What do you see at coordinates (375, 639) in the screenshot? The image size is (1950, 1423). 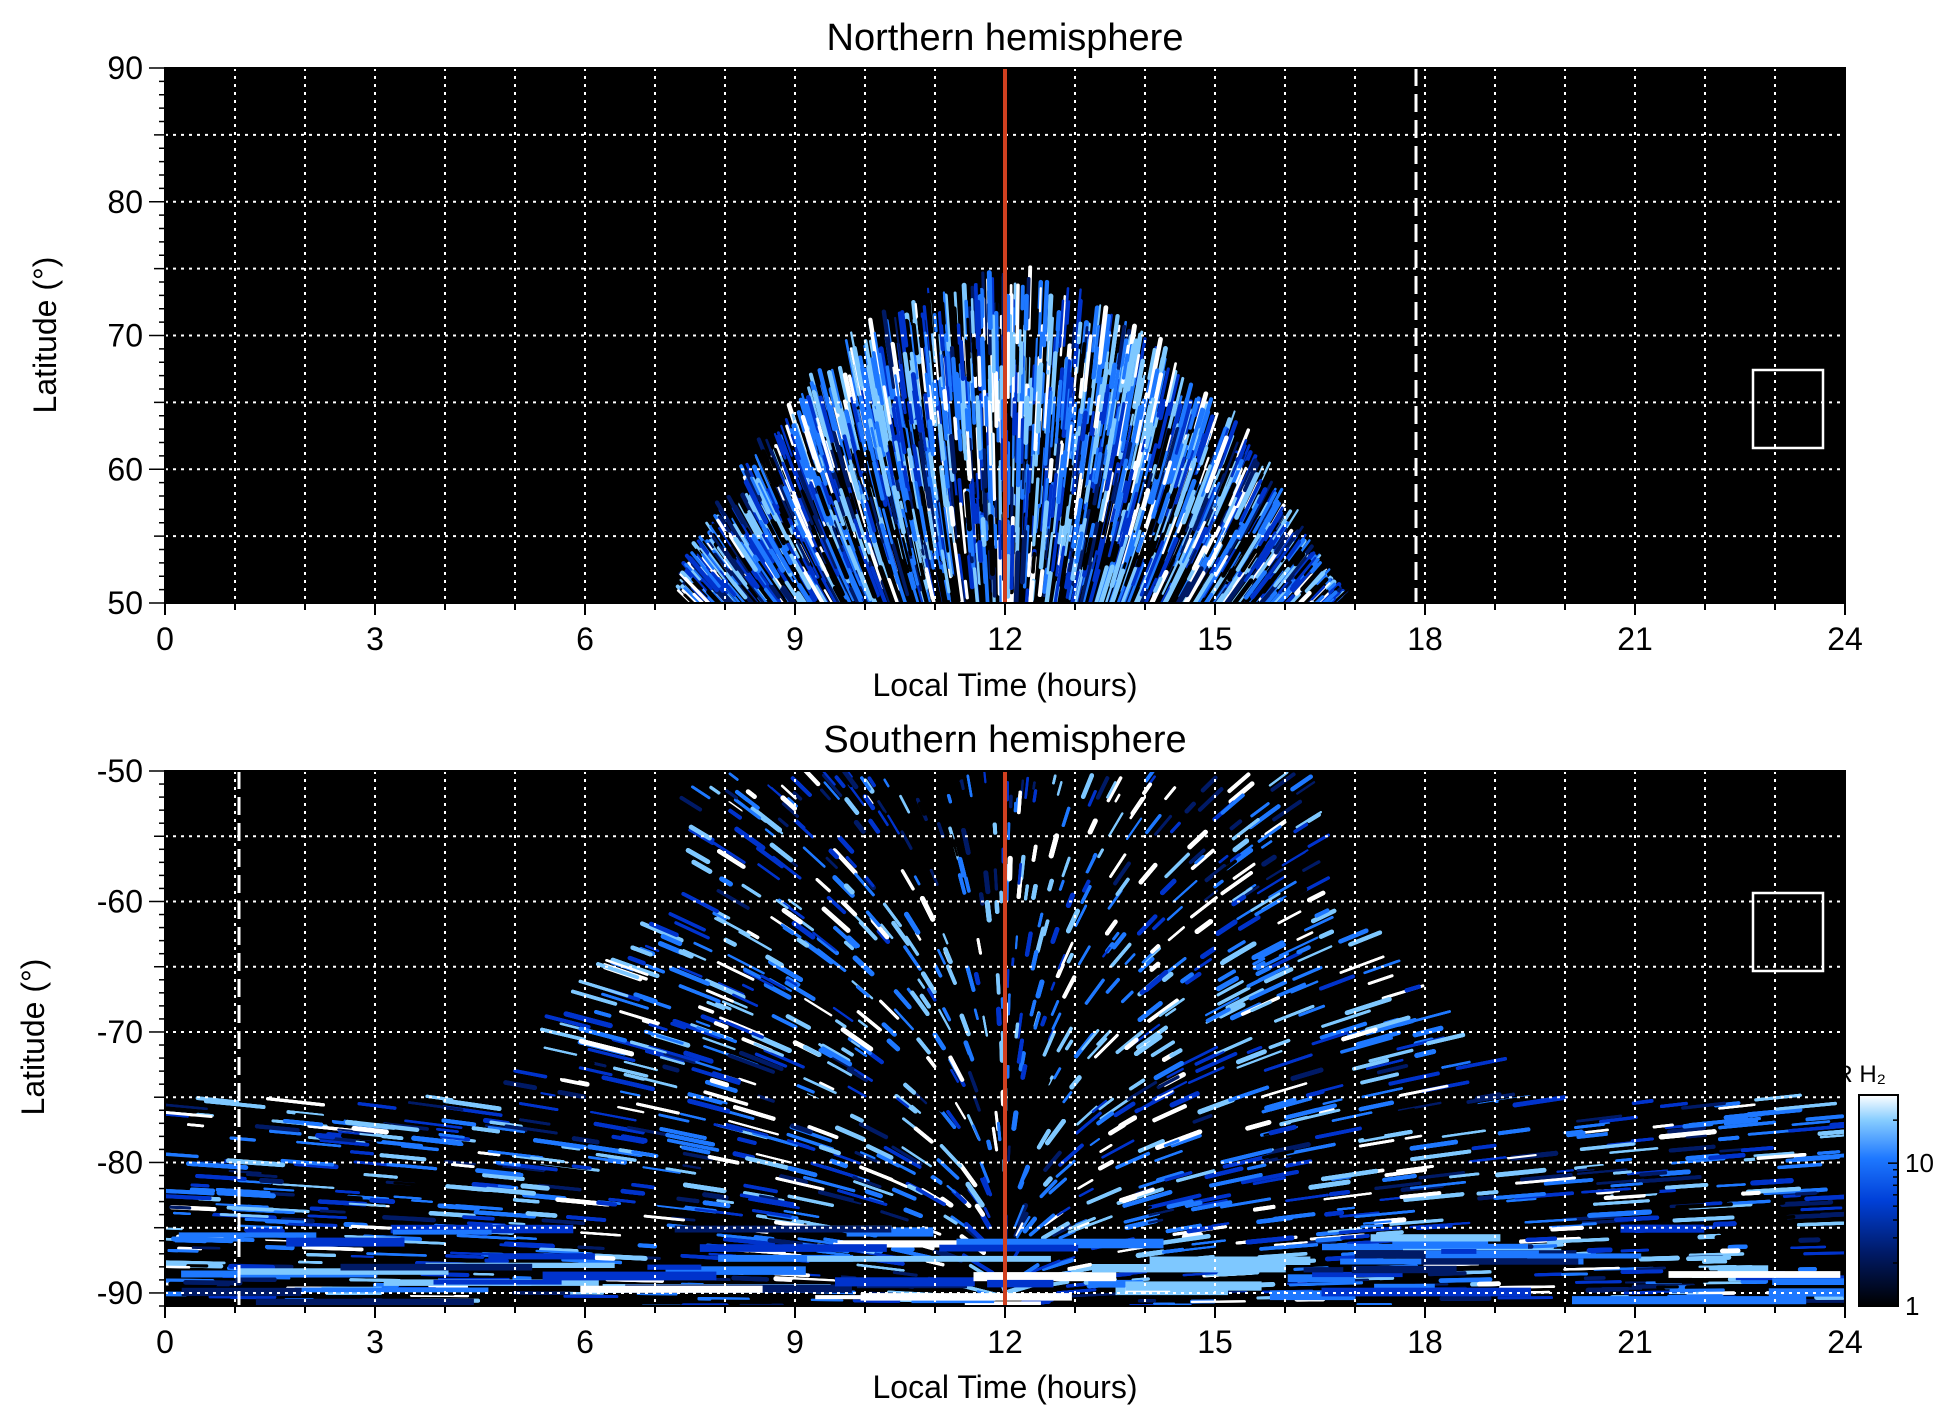 I see `x-tick-label: 3` at bounding box center [375, 639].